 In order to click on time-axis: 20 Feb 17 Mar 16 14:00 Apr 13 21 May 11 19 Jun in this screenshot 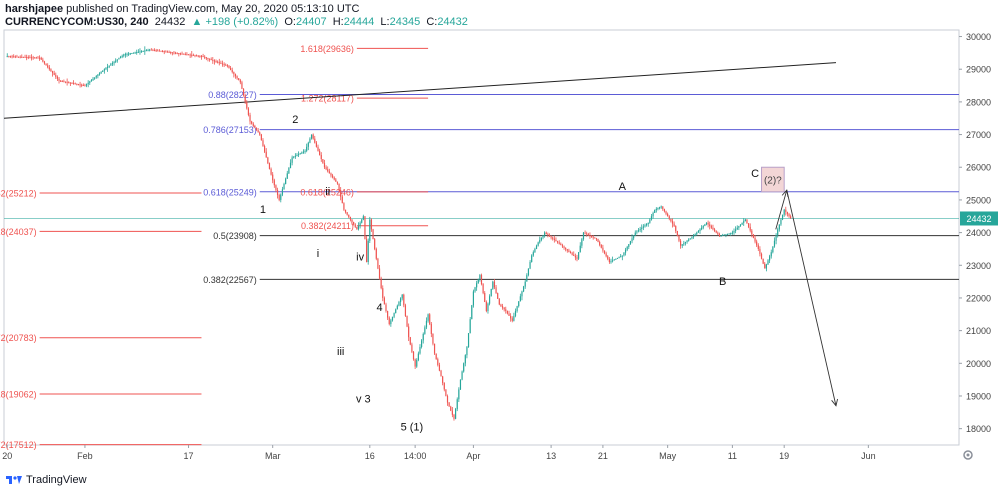, I will do `click(439, 453)`.